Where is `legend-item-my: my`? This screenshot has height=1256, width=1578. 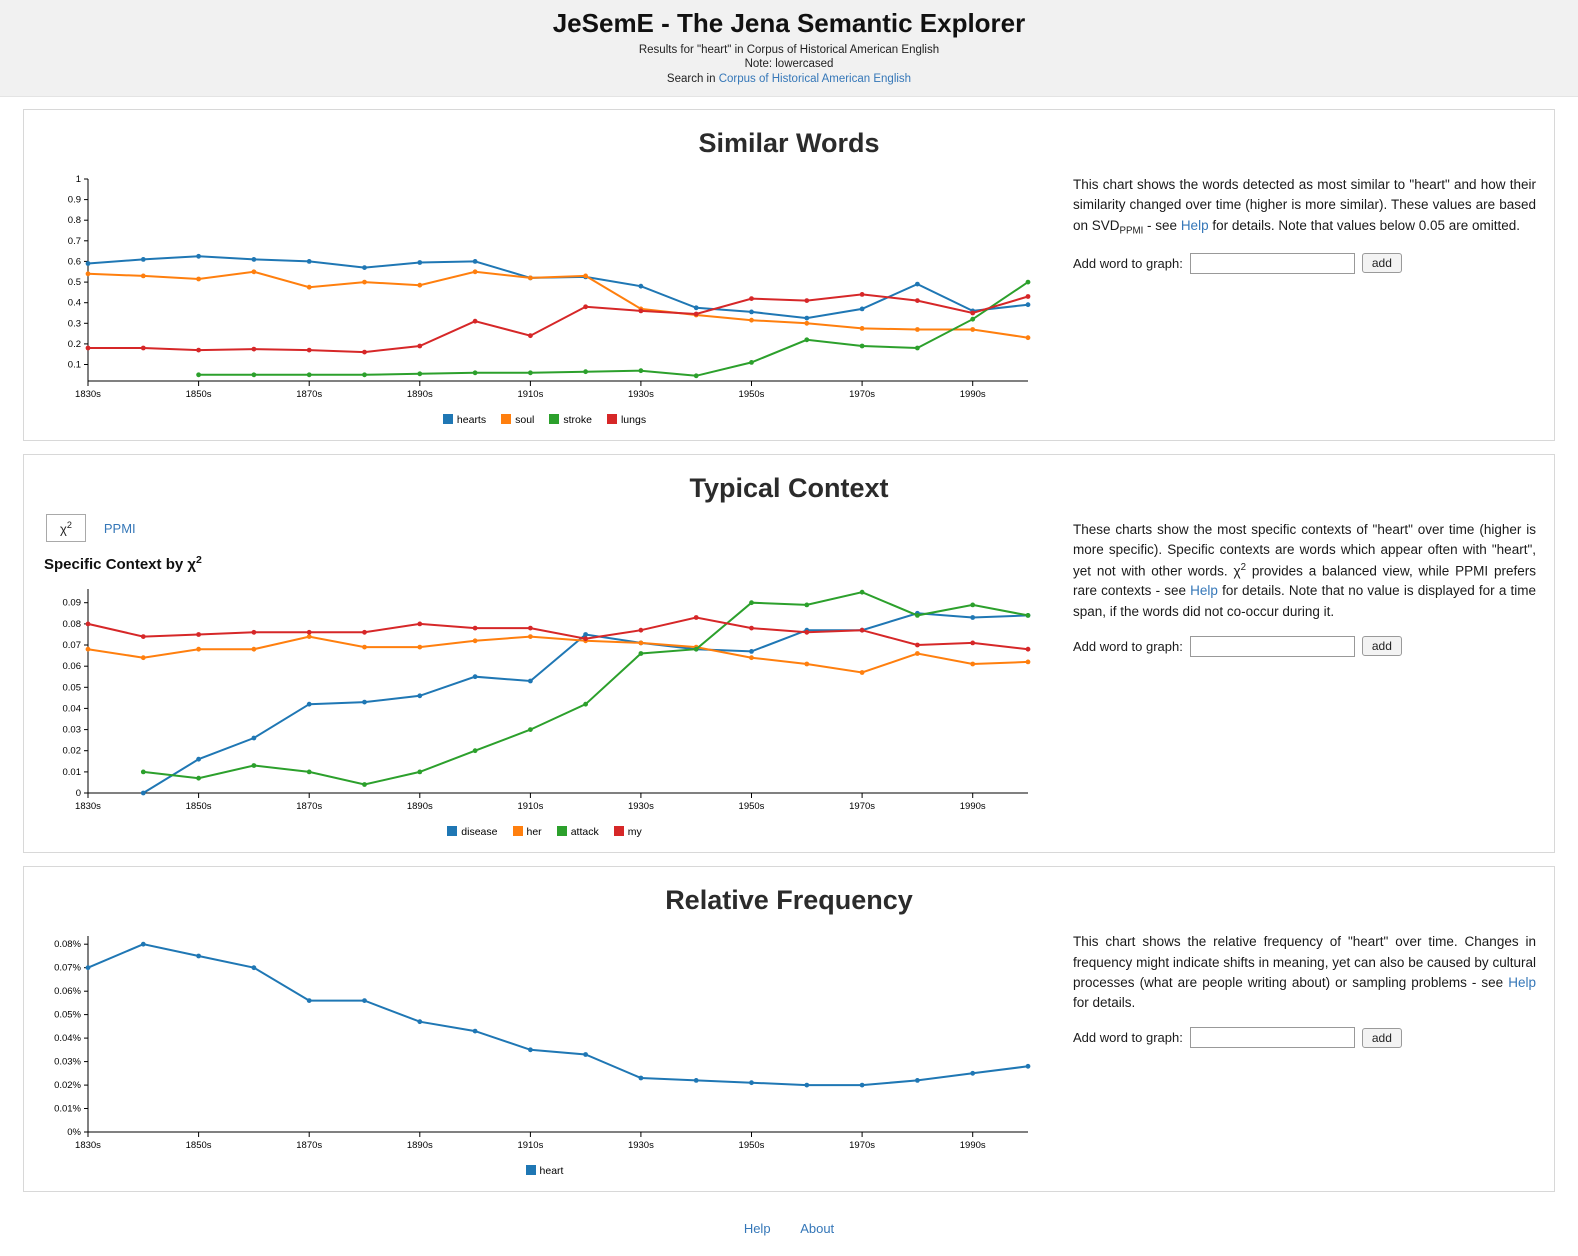
legend-item-my: my is located at coordinates (627, 832).